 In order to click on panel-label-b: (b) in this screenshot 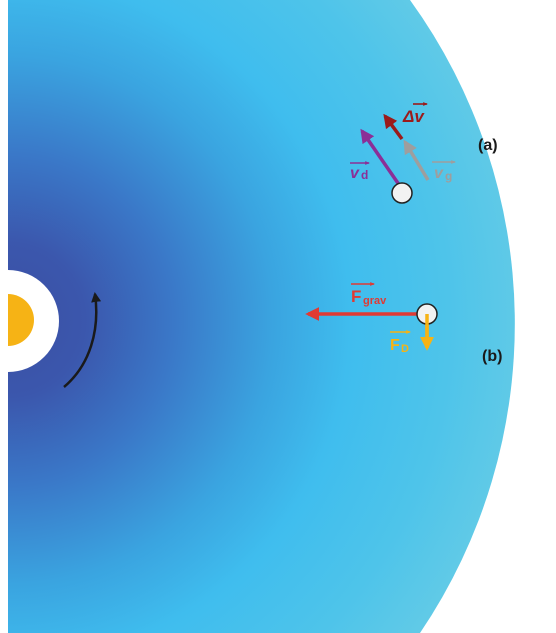, I will do `click(492, 356)`.